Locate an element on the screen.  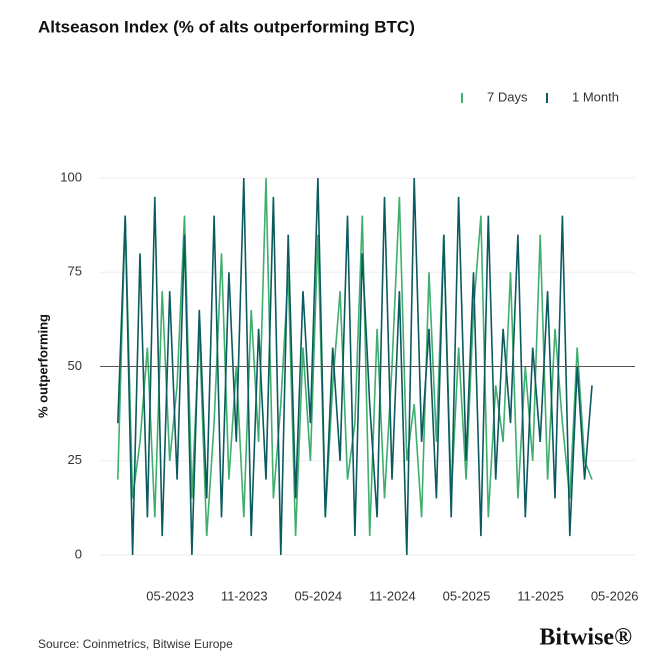
x-tick-label: 05-2023 is located at coordinates (170, 595).